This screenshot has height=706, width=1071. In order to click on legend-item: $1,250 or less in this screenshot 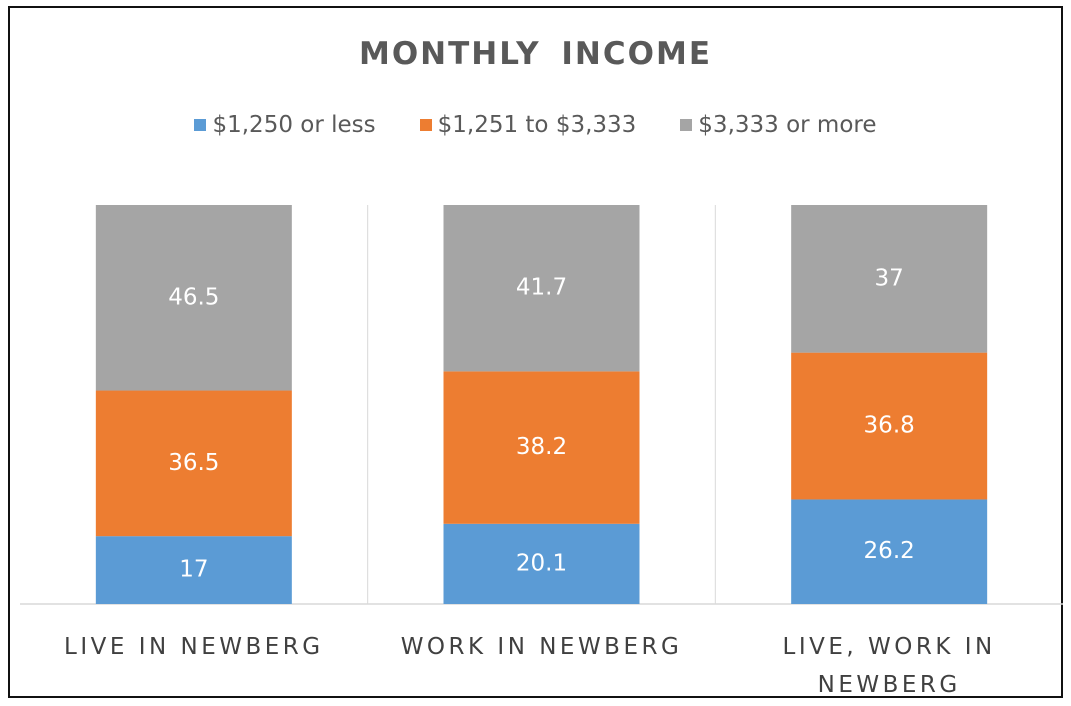, I will do `click(285, 125)`.